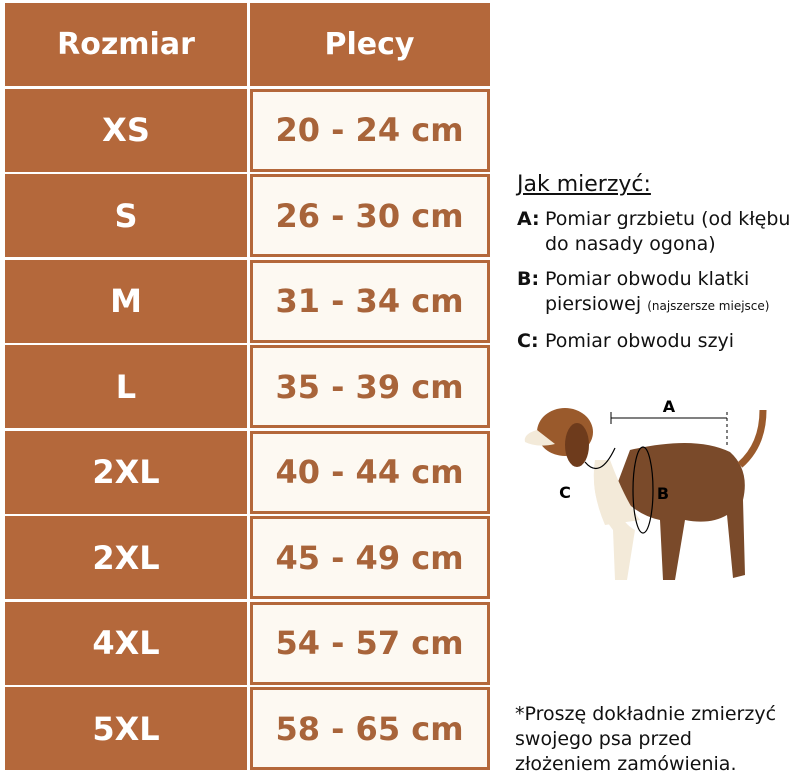 This screenshot has height=778, width=800. What do you see at coordinates (369, 386) in the screenshot?
I see `length-cell: 35 - 39 cm` at bounding box center [369, 386].